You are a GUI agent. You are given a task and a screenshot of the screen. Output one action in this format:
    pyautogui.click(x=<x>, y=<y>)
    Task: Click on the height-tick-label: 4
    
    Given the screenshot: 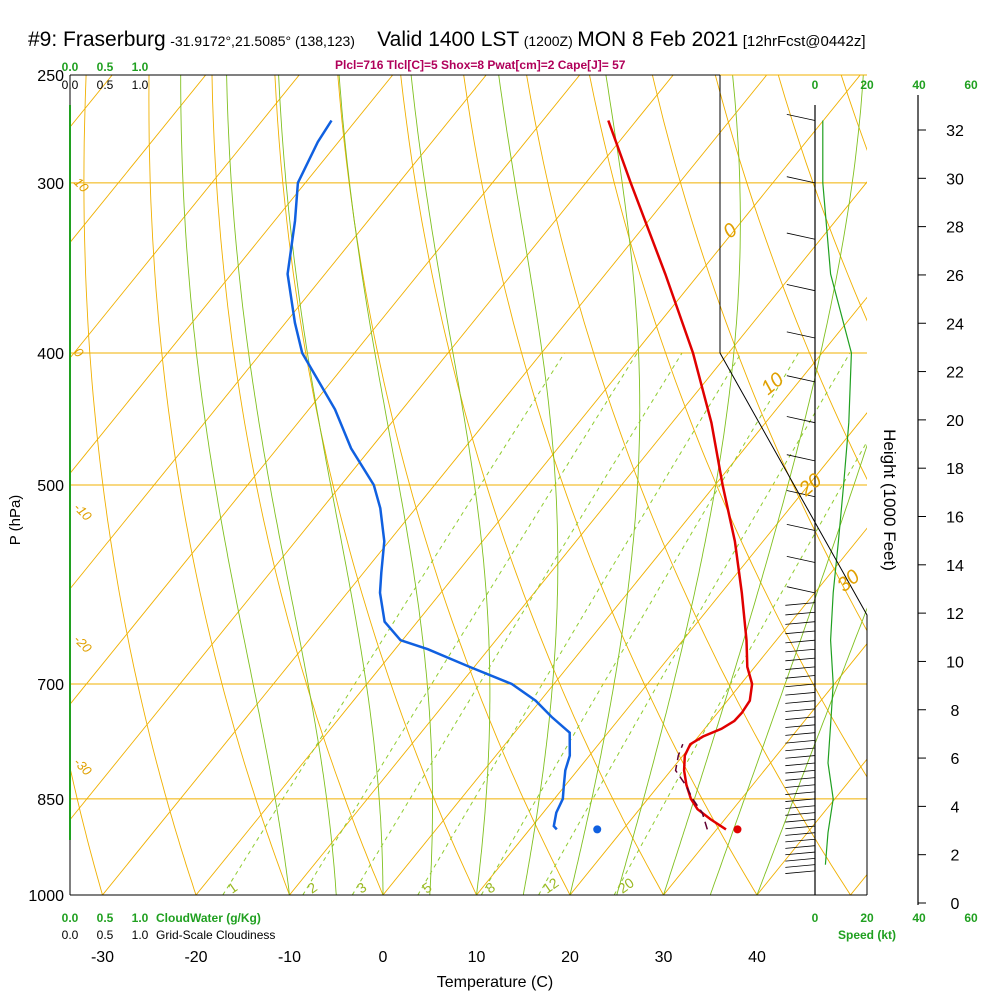 What is the action you would take?
    pyautogui.click(x=955, y=807)
    